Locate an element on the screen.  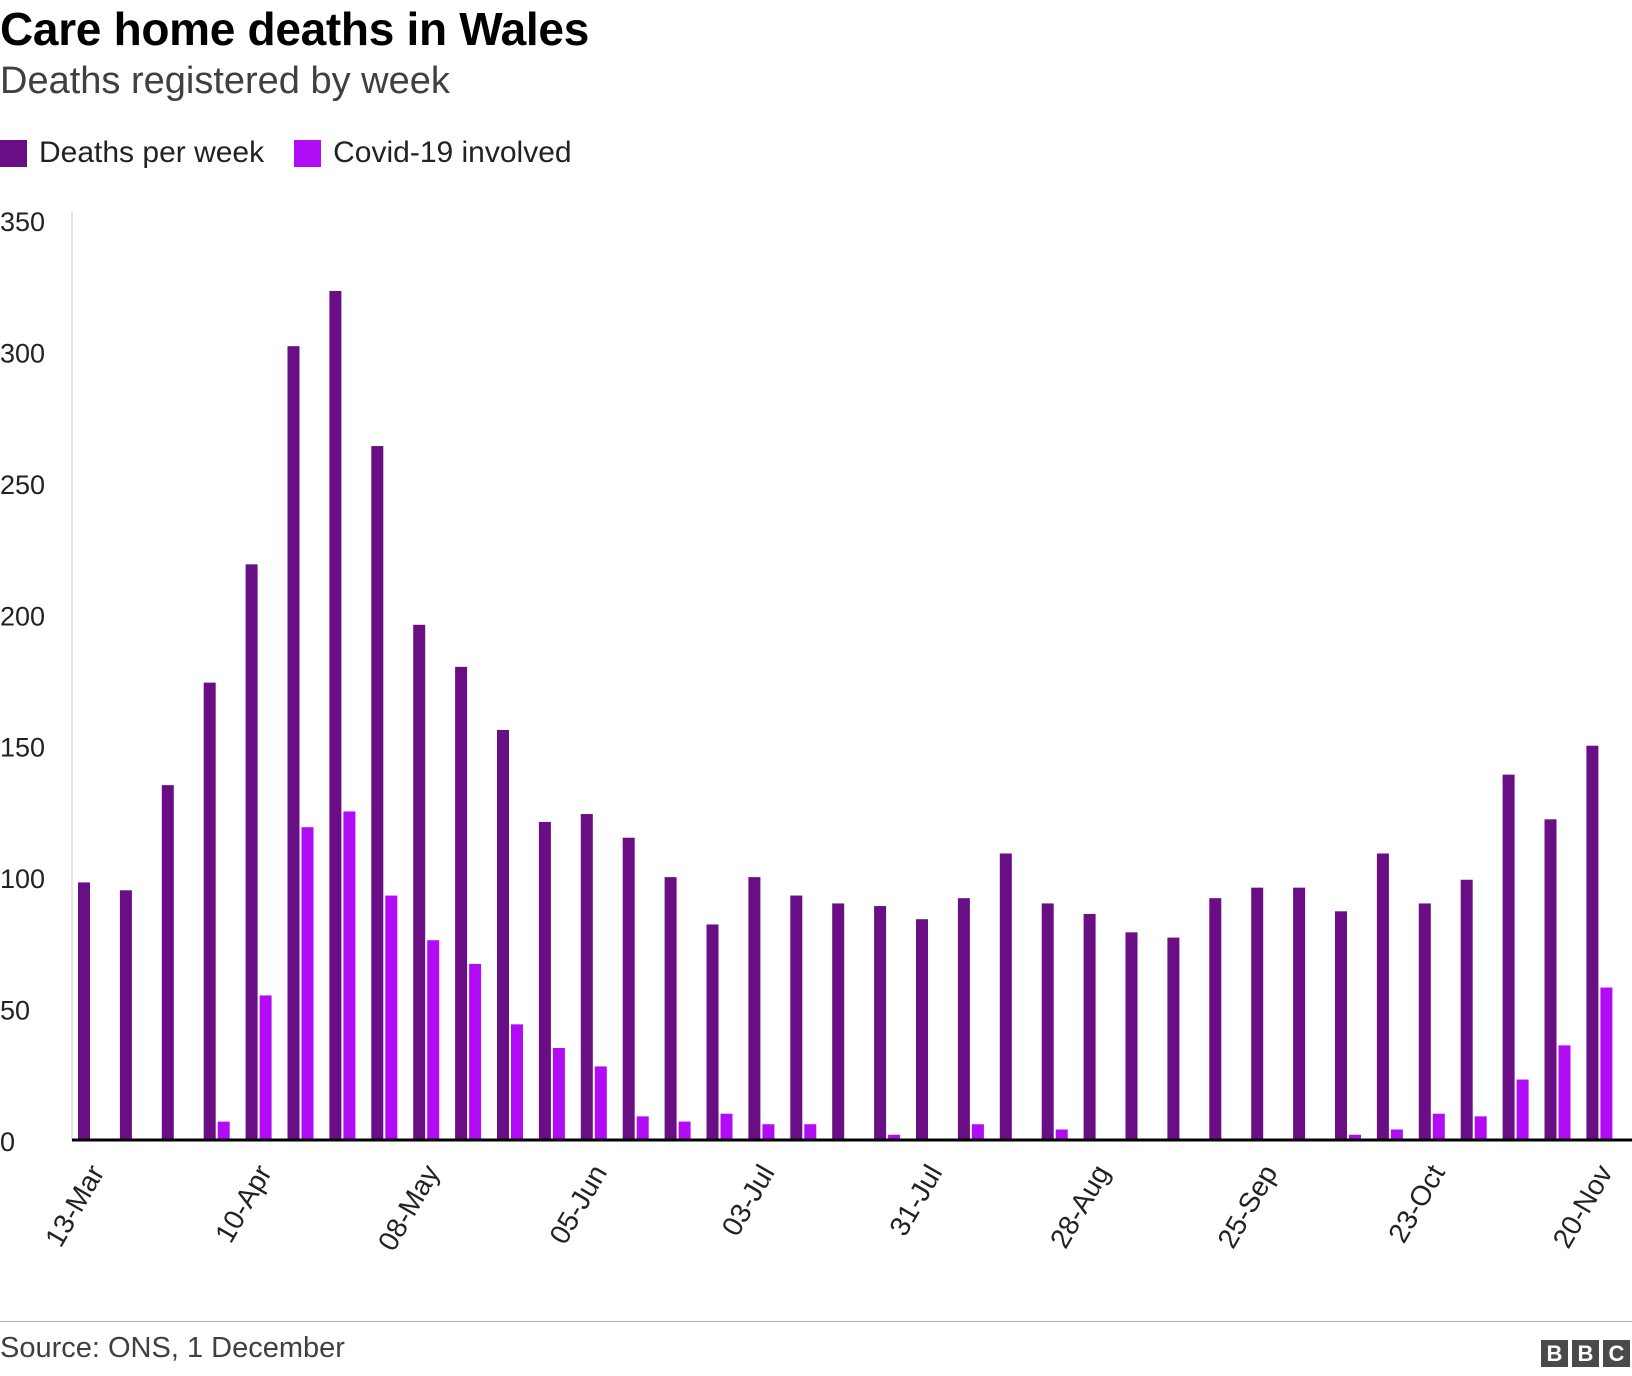
chart-title: Care home deaths in Wales is located at coordinates (294, 29).